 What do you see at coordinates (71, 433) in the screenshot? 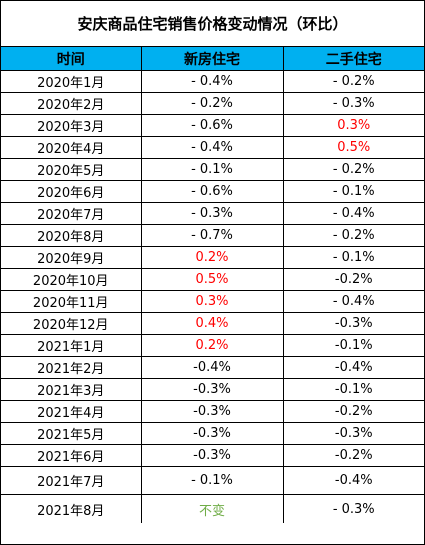
I see `cell-time: 2021年5月` at bounding box center [71, 433].